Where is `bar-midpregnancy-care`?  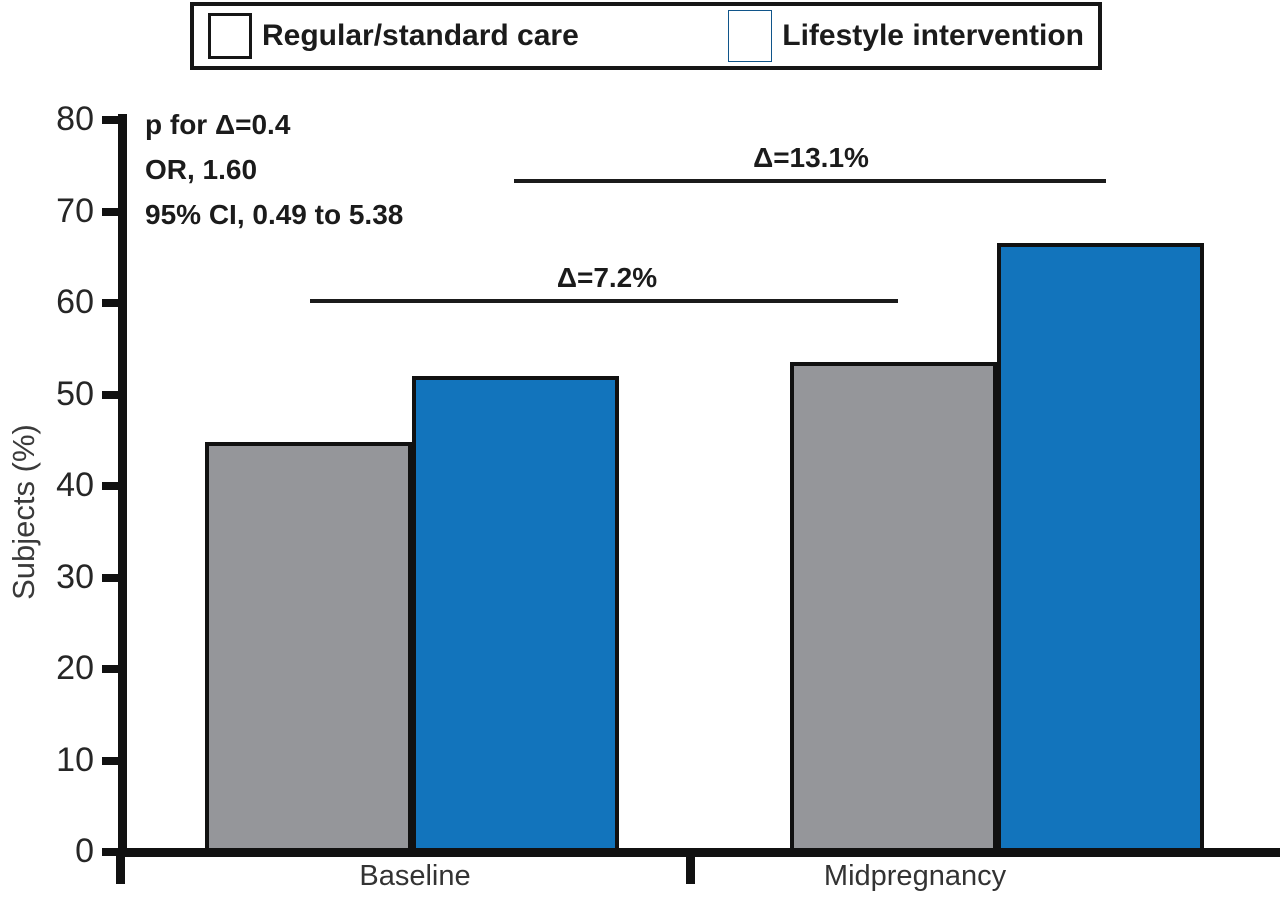
bar-midpregnancy-care is located at coordinates (893, 607).